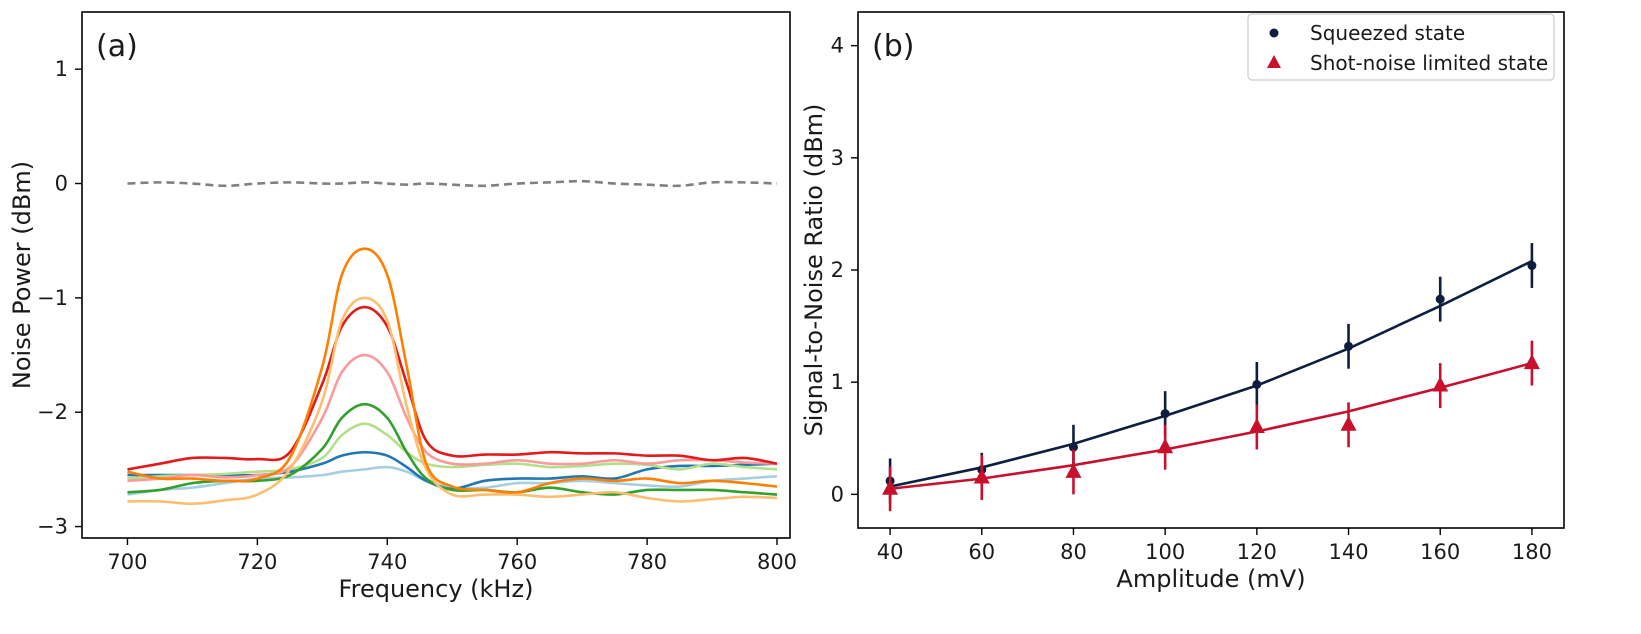  What do you see at coordinates (1274, 61) in the screenshot?
I see `legend-marker-triangle-icon` at bounding box center [1274, 61].